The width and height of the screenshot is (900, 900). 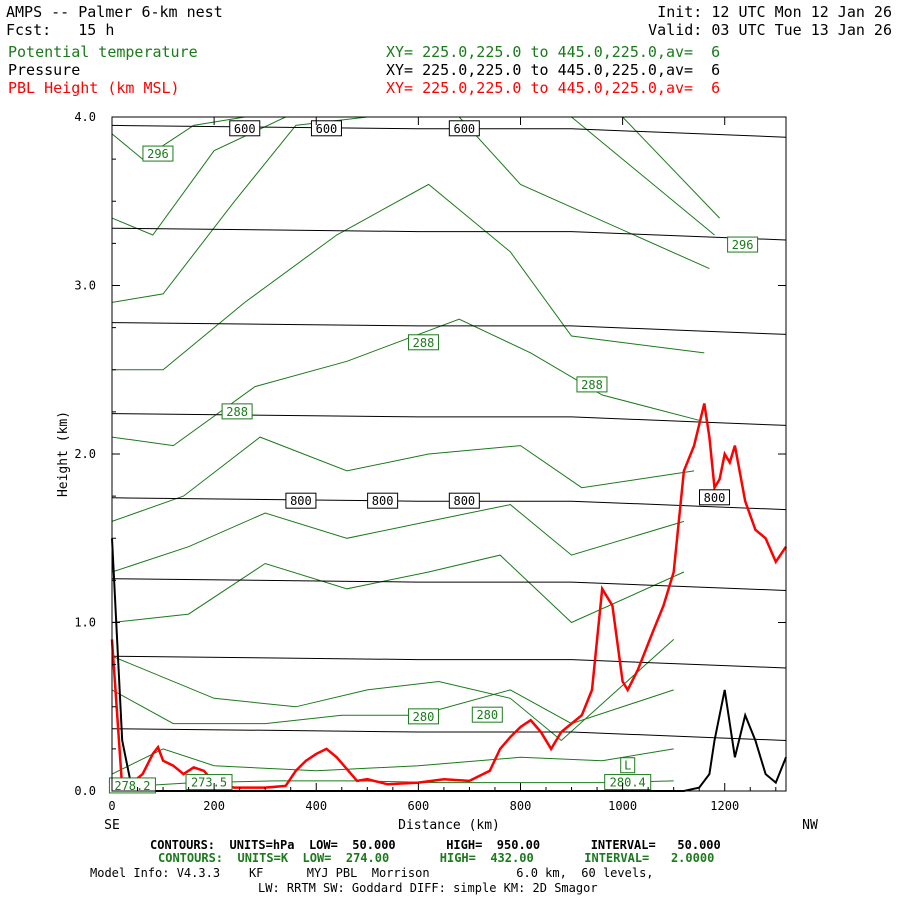 What do you see at coordinates (553, 70) in the screenshot?
I see `pressure-field-xy: XY= 225.0,225.0 to 445.0,225.0,av= 6` at bounding box center [553, 70].